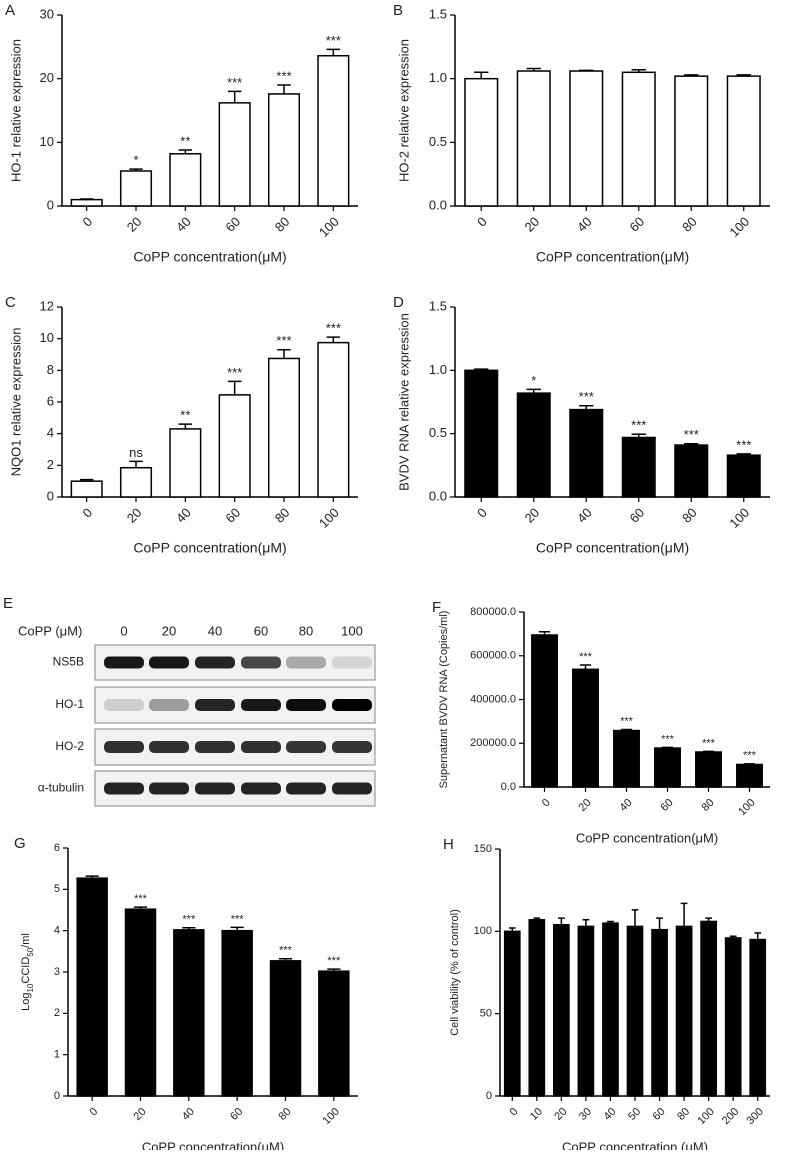 Image resolution: width=787 pixels, height=1155 pixels. Describe the element at coordinates (169, 630) in the screenshot. I see `lane-label: 20` at that location.